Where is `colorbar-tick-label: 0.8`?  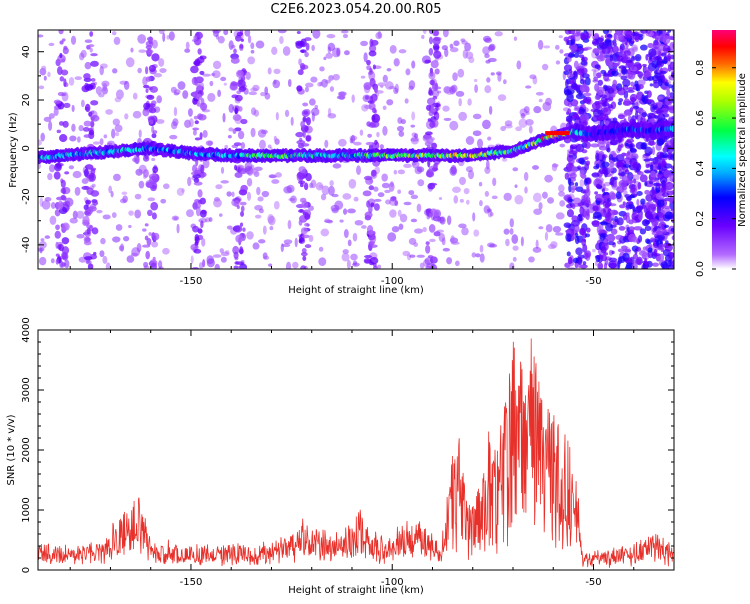 colorbar-tick-label: 0.8 is located at coordinates (700, 68).